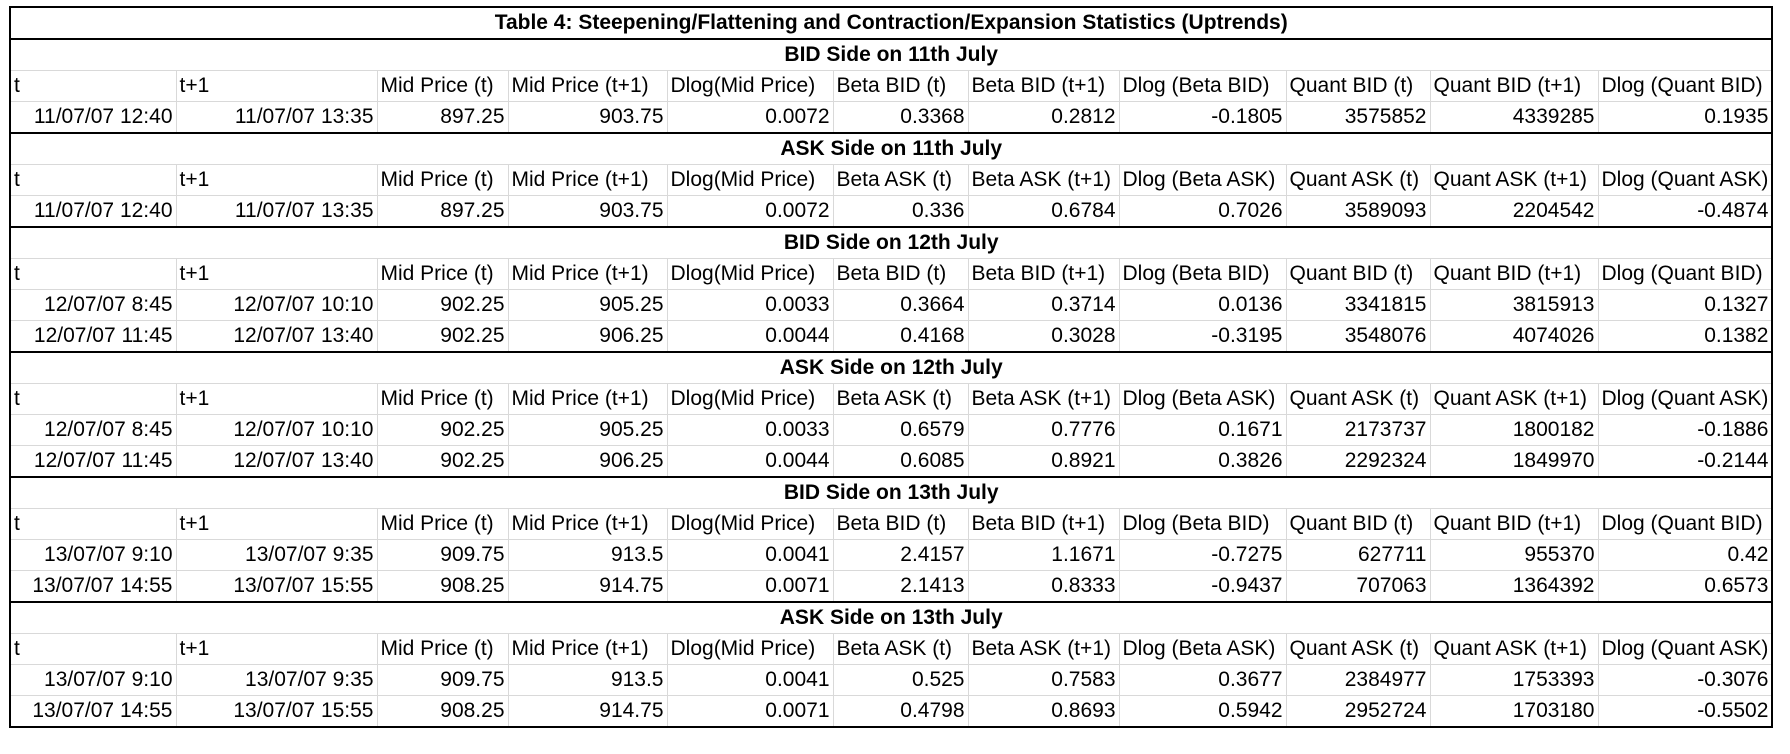 The width and height of the screenshot is (1790, 754). I want to click on table-cell: 2173737, so click(1358, 430).